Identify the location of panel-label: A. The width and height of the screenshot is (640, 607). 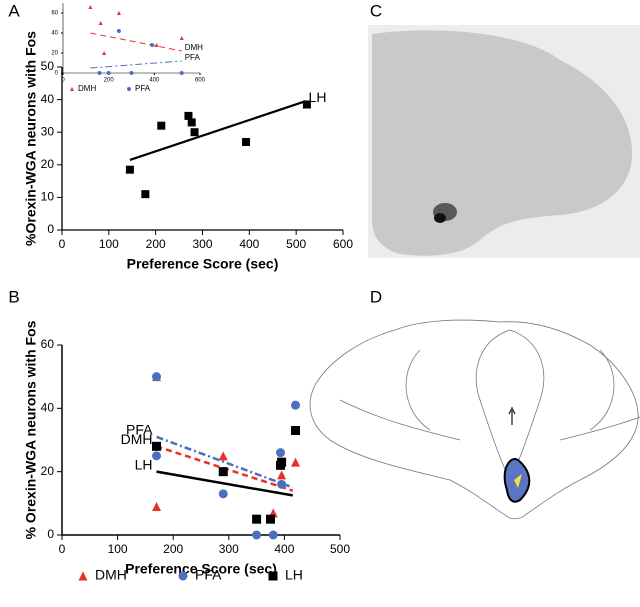
(14, 10).